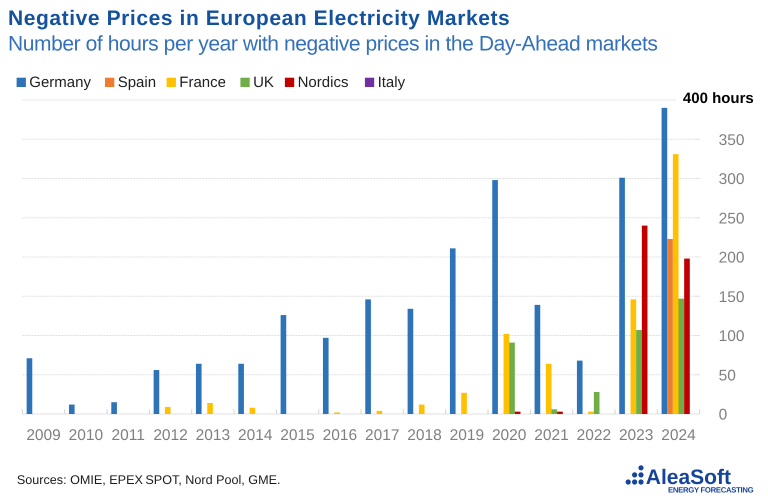  Describe the element at coordinates (382, 435) in the screenshot. I see `svg-text: 2017` at that location.